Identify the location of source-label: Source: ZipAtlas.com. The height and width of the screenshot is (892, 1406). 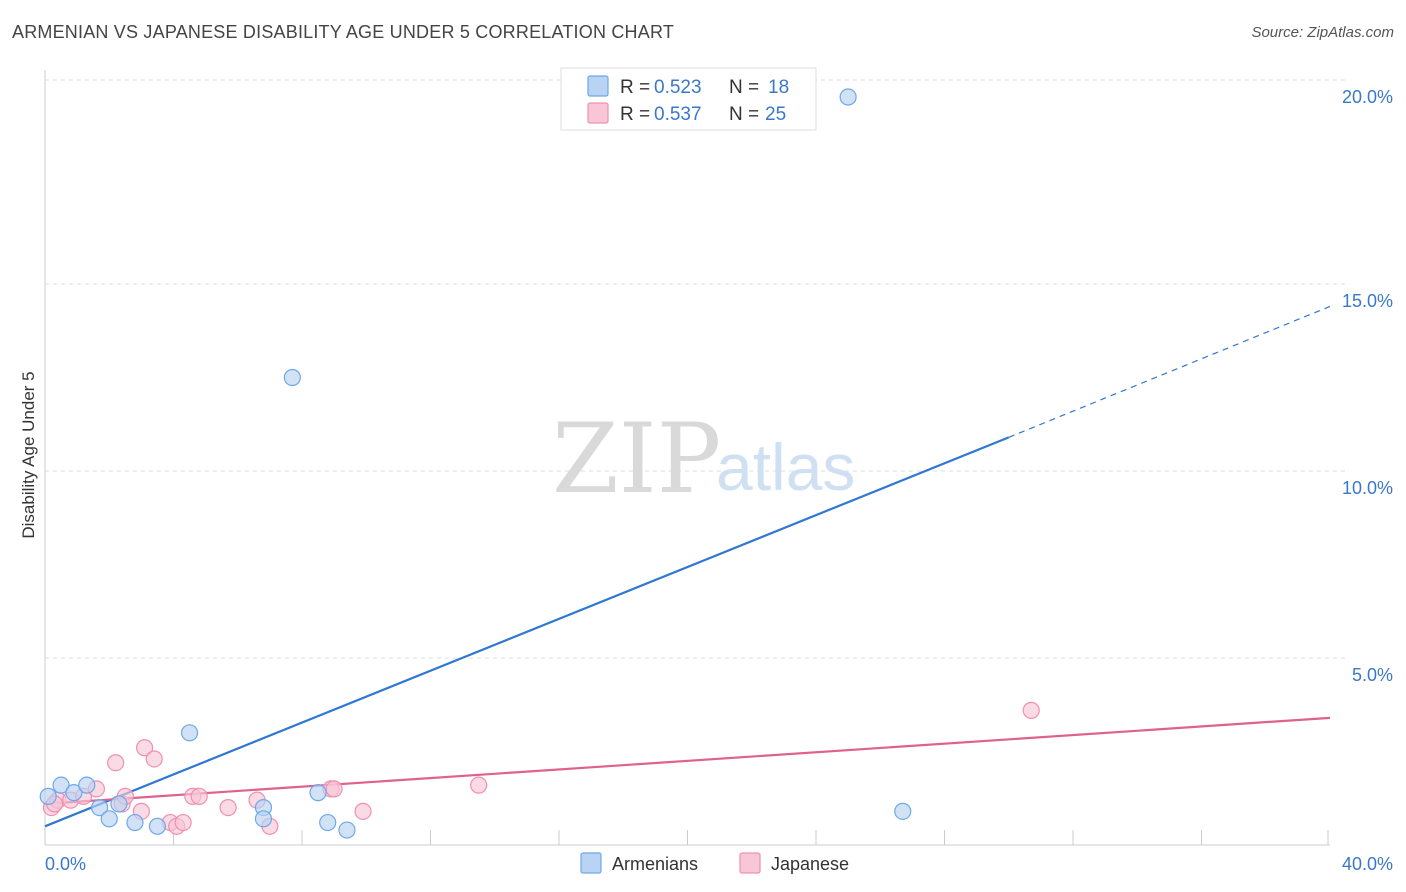
(1322, 32).